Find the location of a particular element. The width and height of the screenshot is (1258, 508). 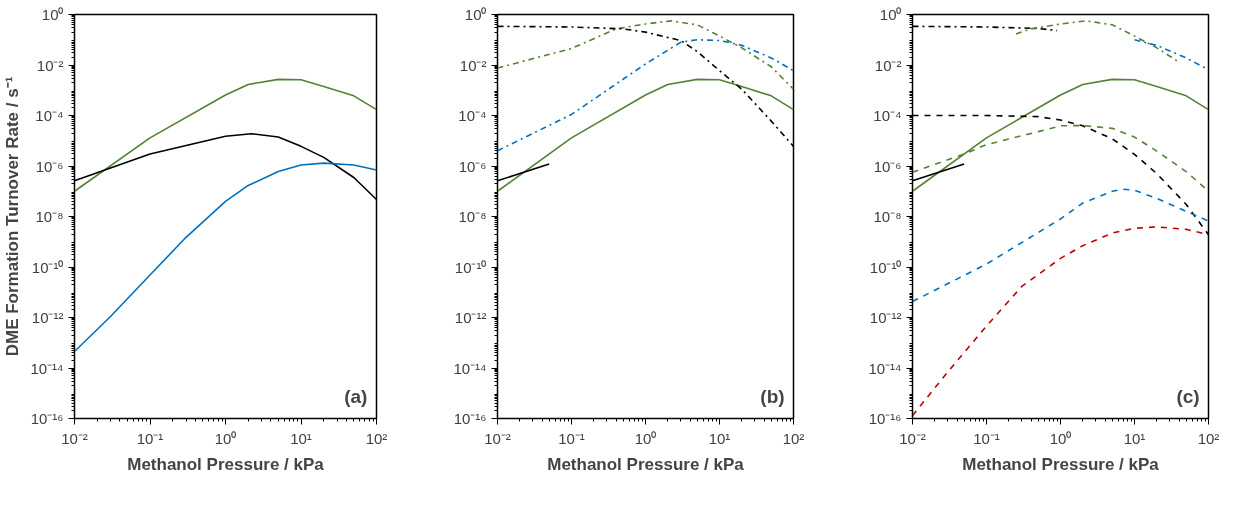

annotation: (b) is located at coordinates (772, 397).